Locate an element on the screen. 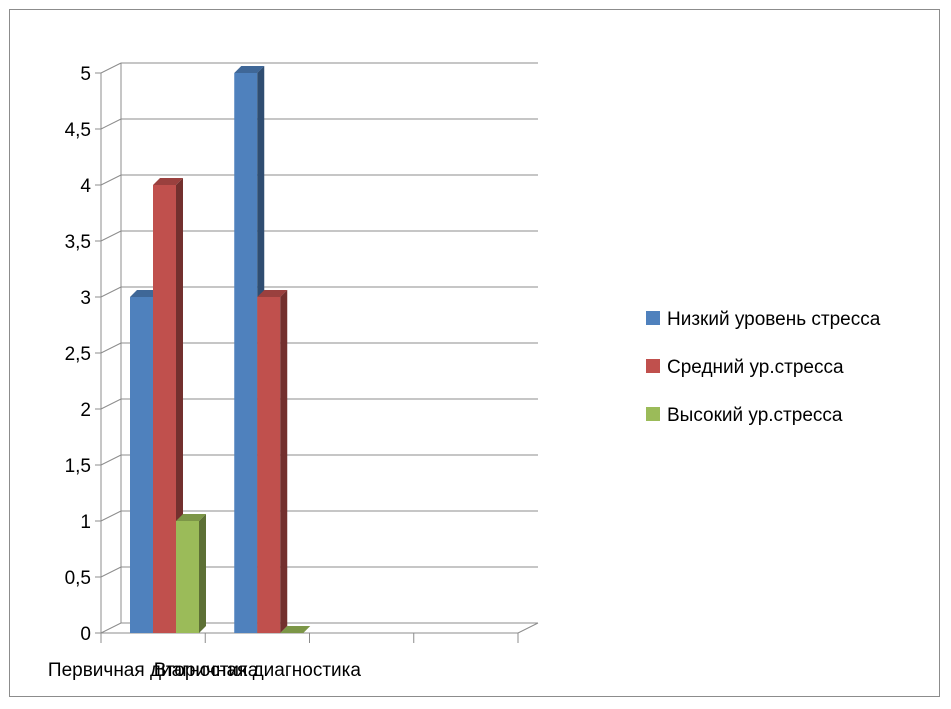 This screenshot has height=709, width=951. legend-label: Высокий ур.стресса is located at coordinates (755, 415).